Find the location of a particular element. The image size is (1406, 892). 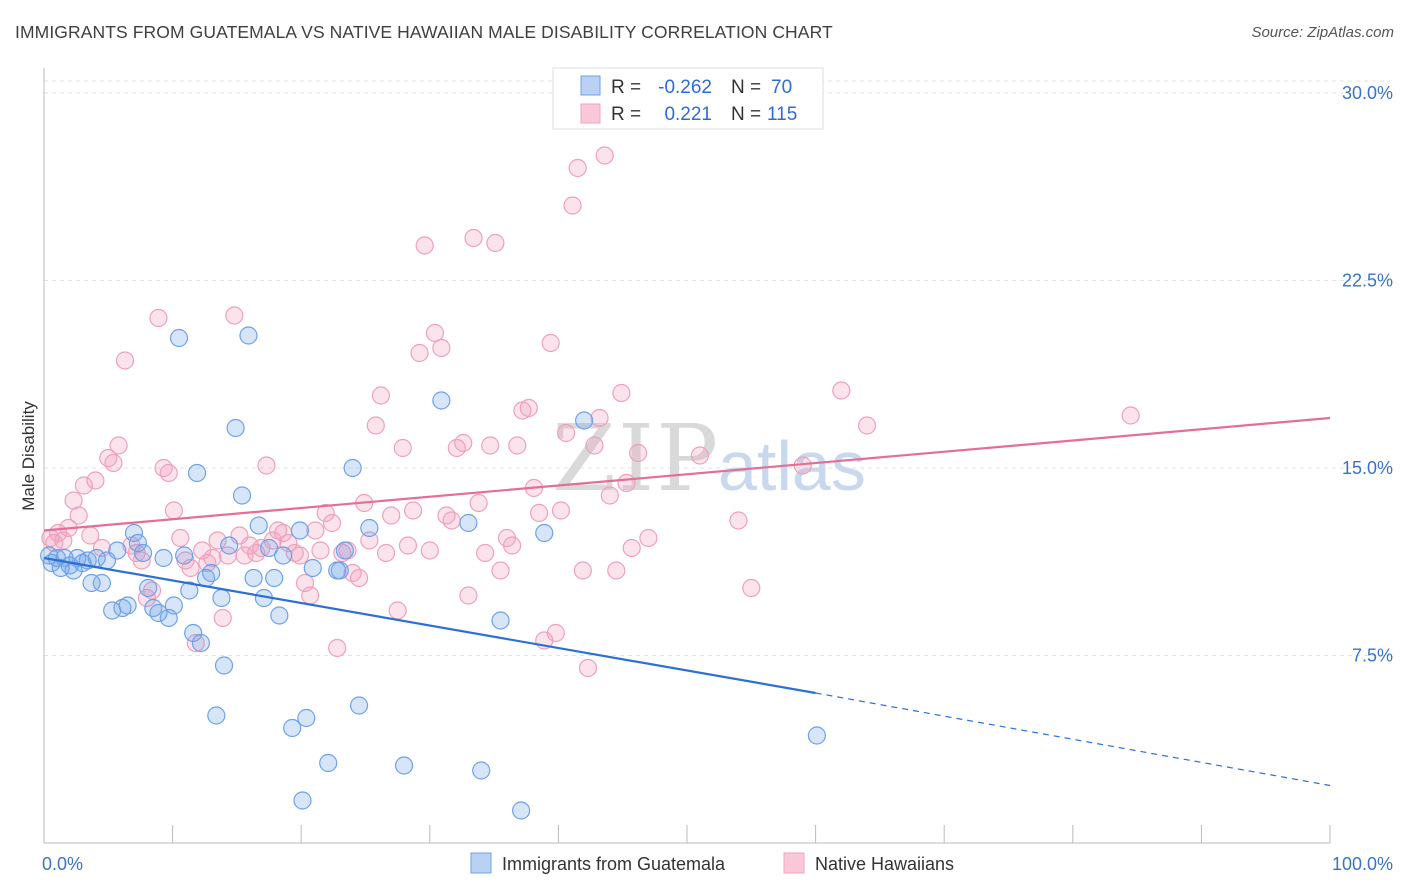

legend-r-label-1: R = is located at coordinates (626, 87).